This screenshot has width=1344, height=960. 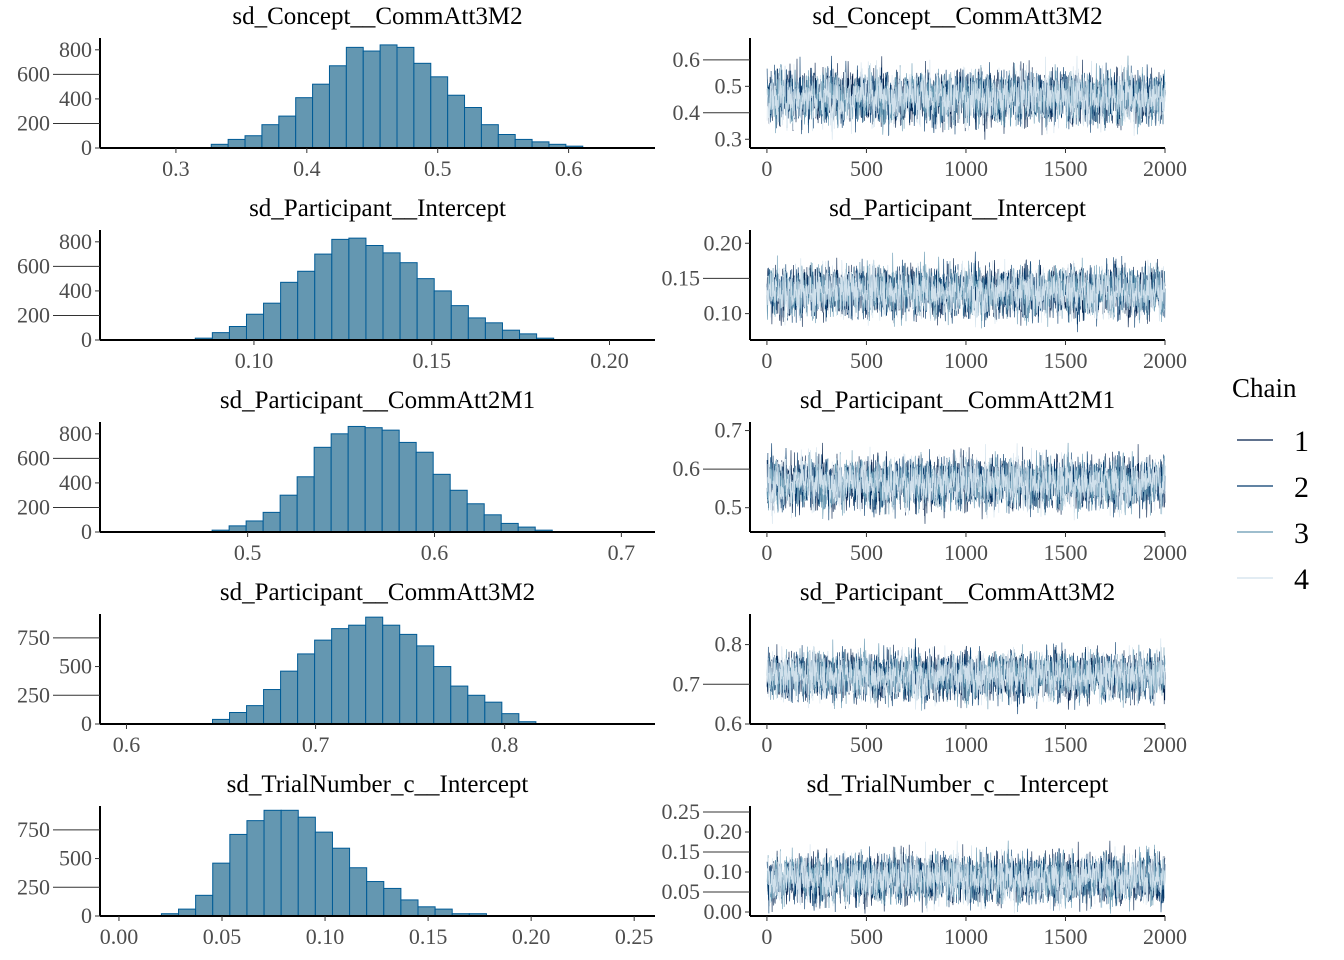 I want to click on y-tick-label: 600, so click(x=33, y=73).